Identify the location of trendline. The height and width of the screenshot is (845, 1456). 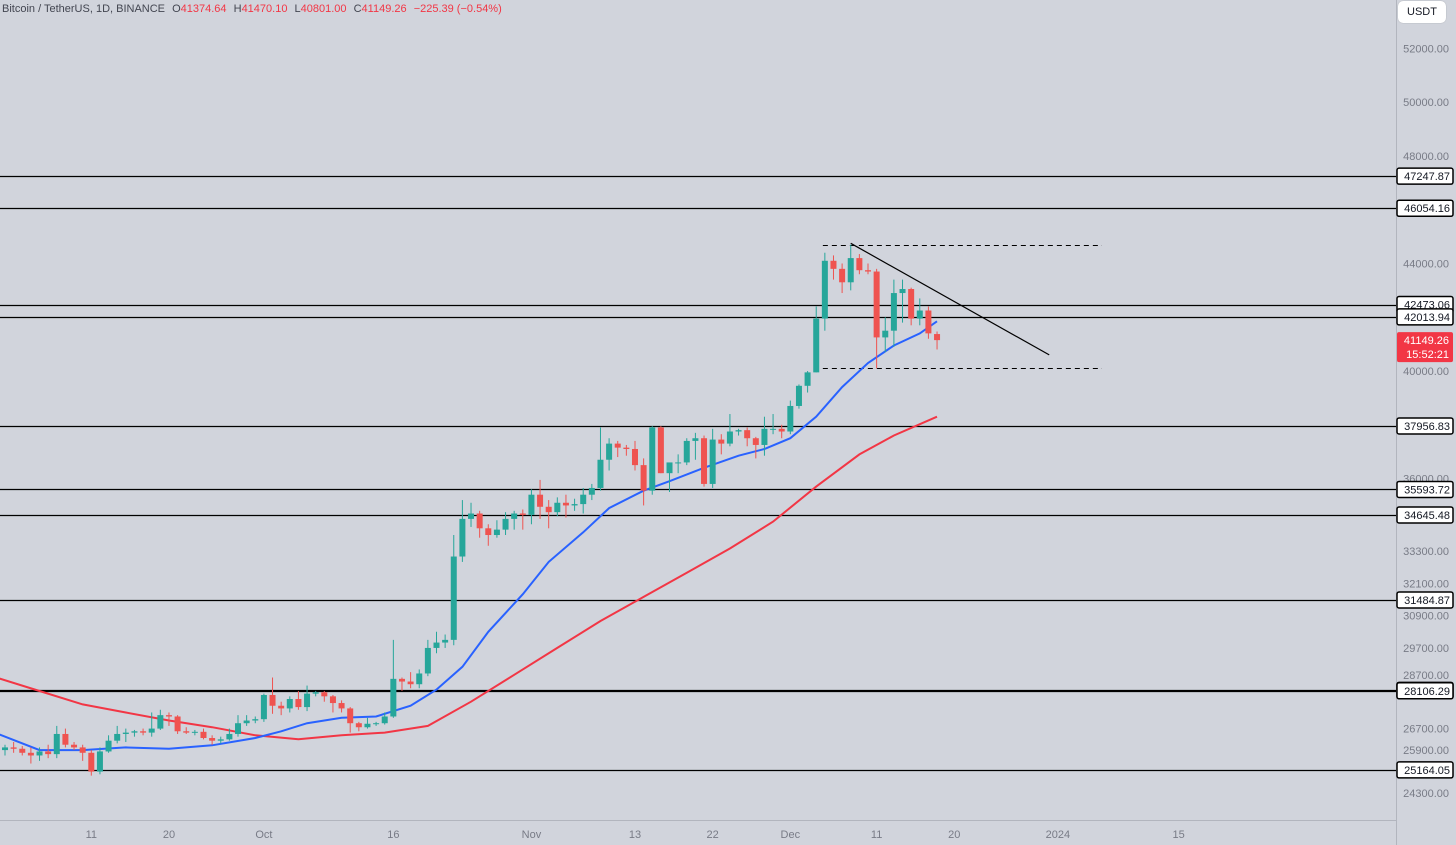
(950, 299).